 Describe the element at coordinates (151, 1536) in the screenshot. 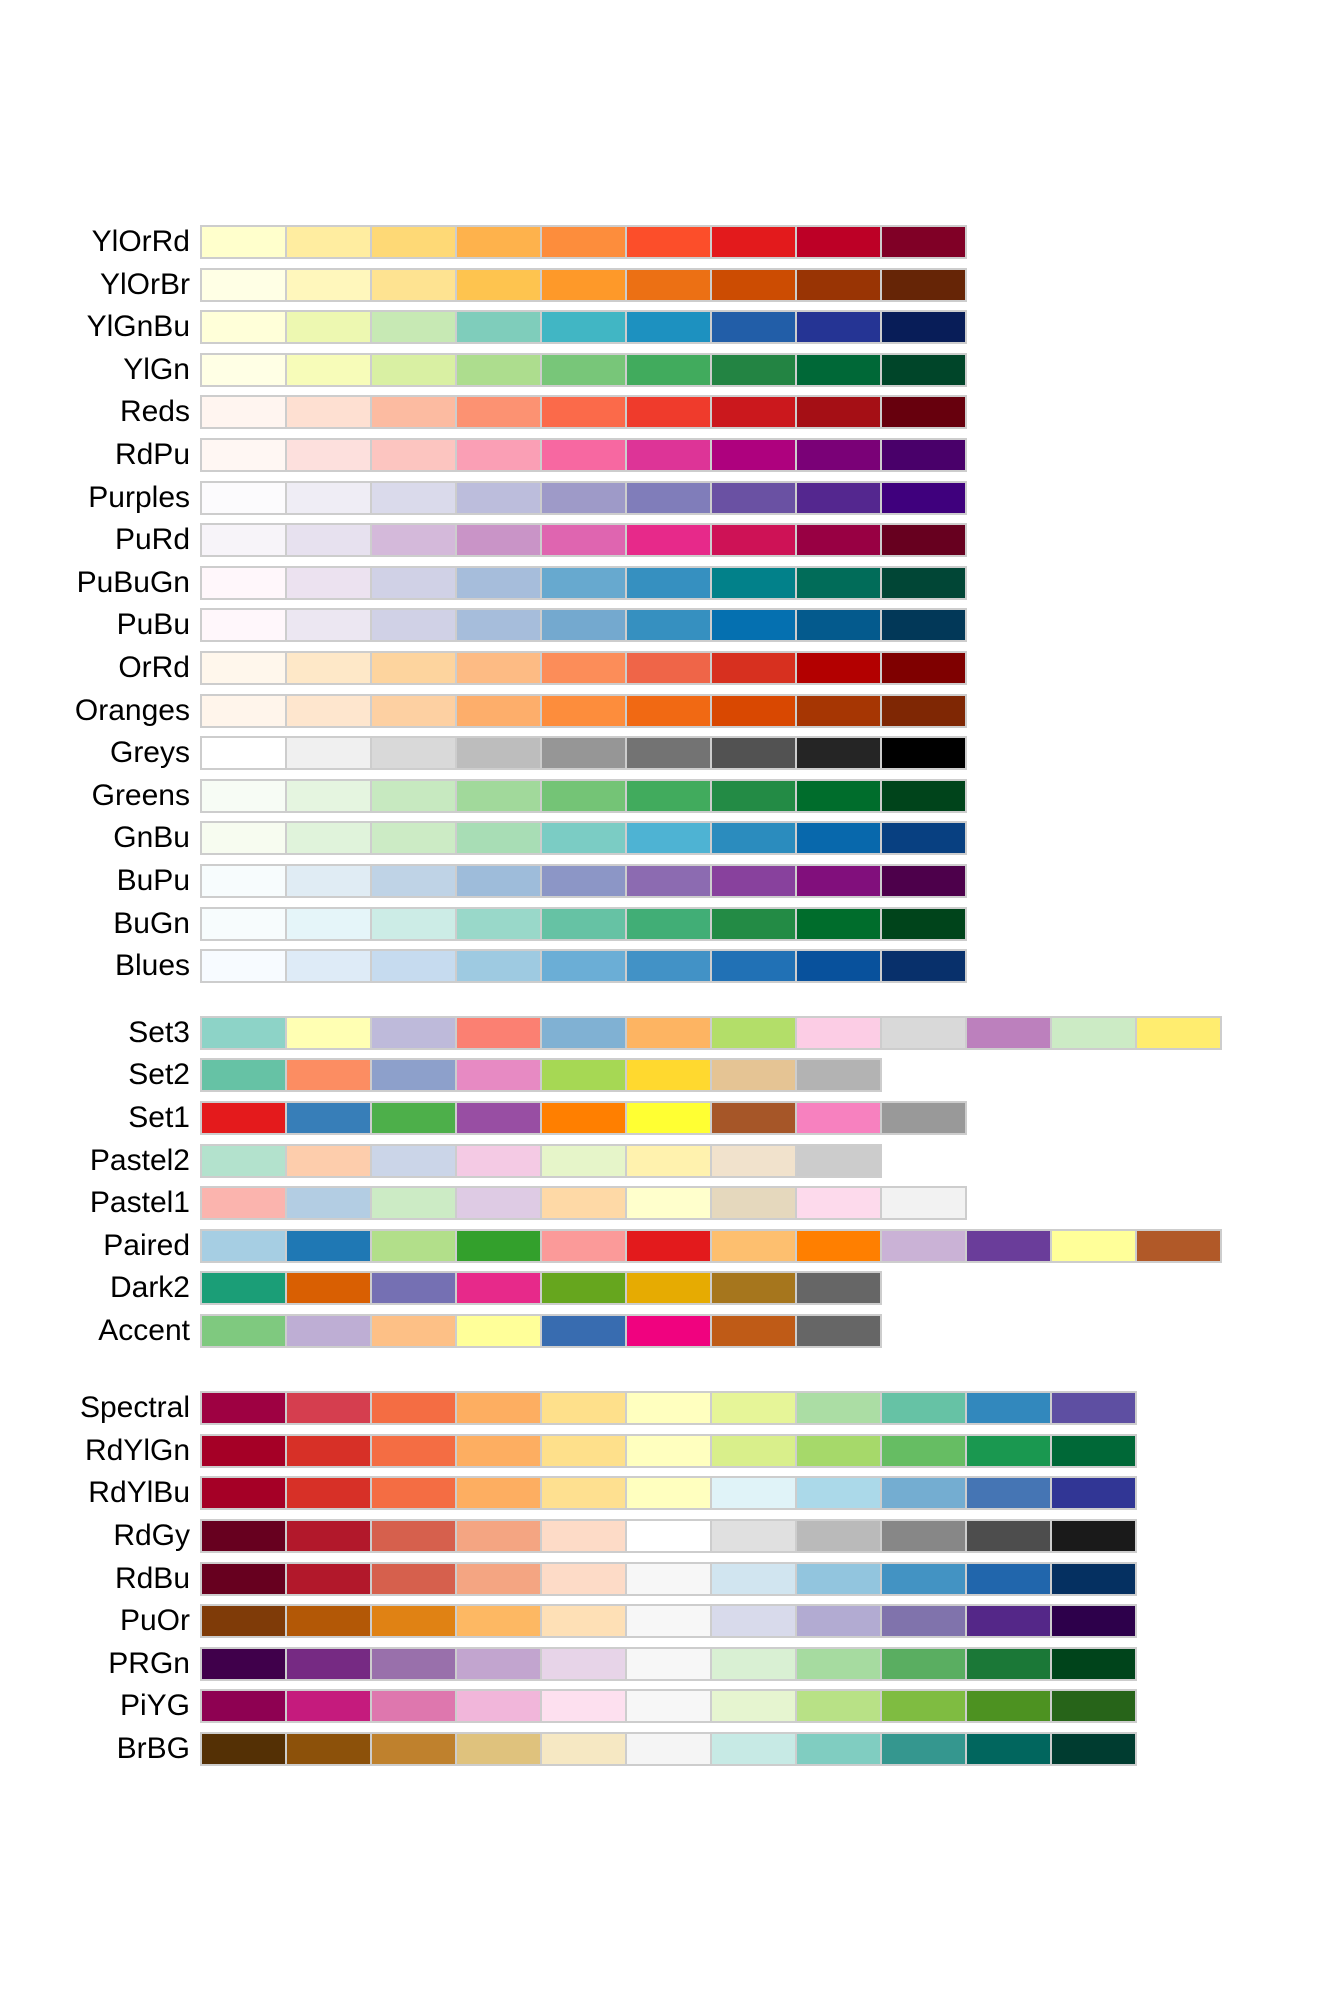

I see `palette-label: RdGy` at that location.